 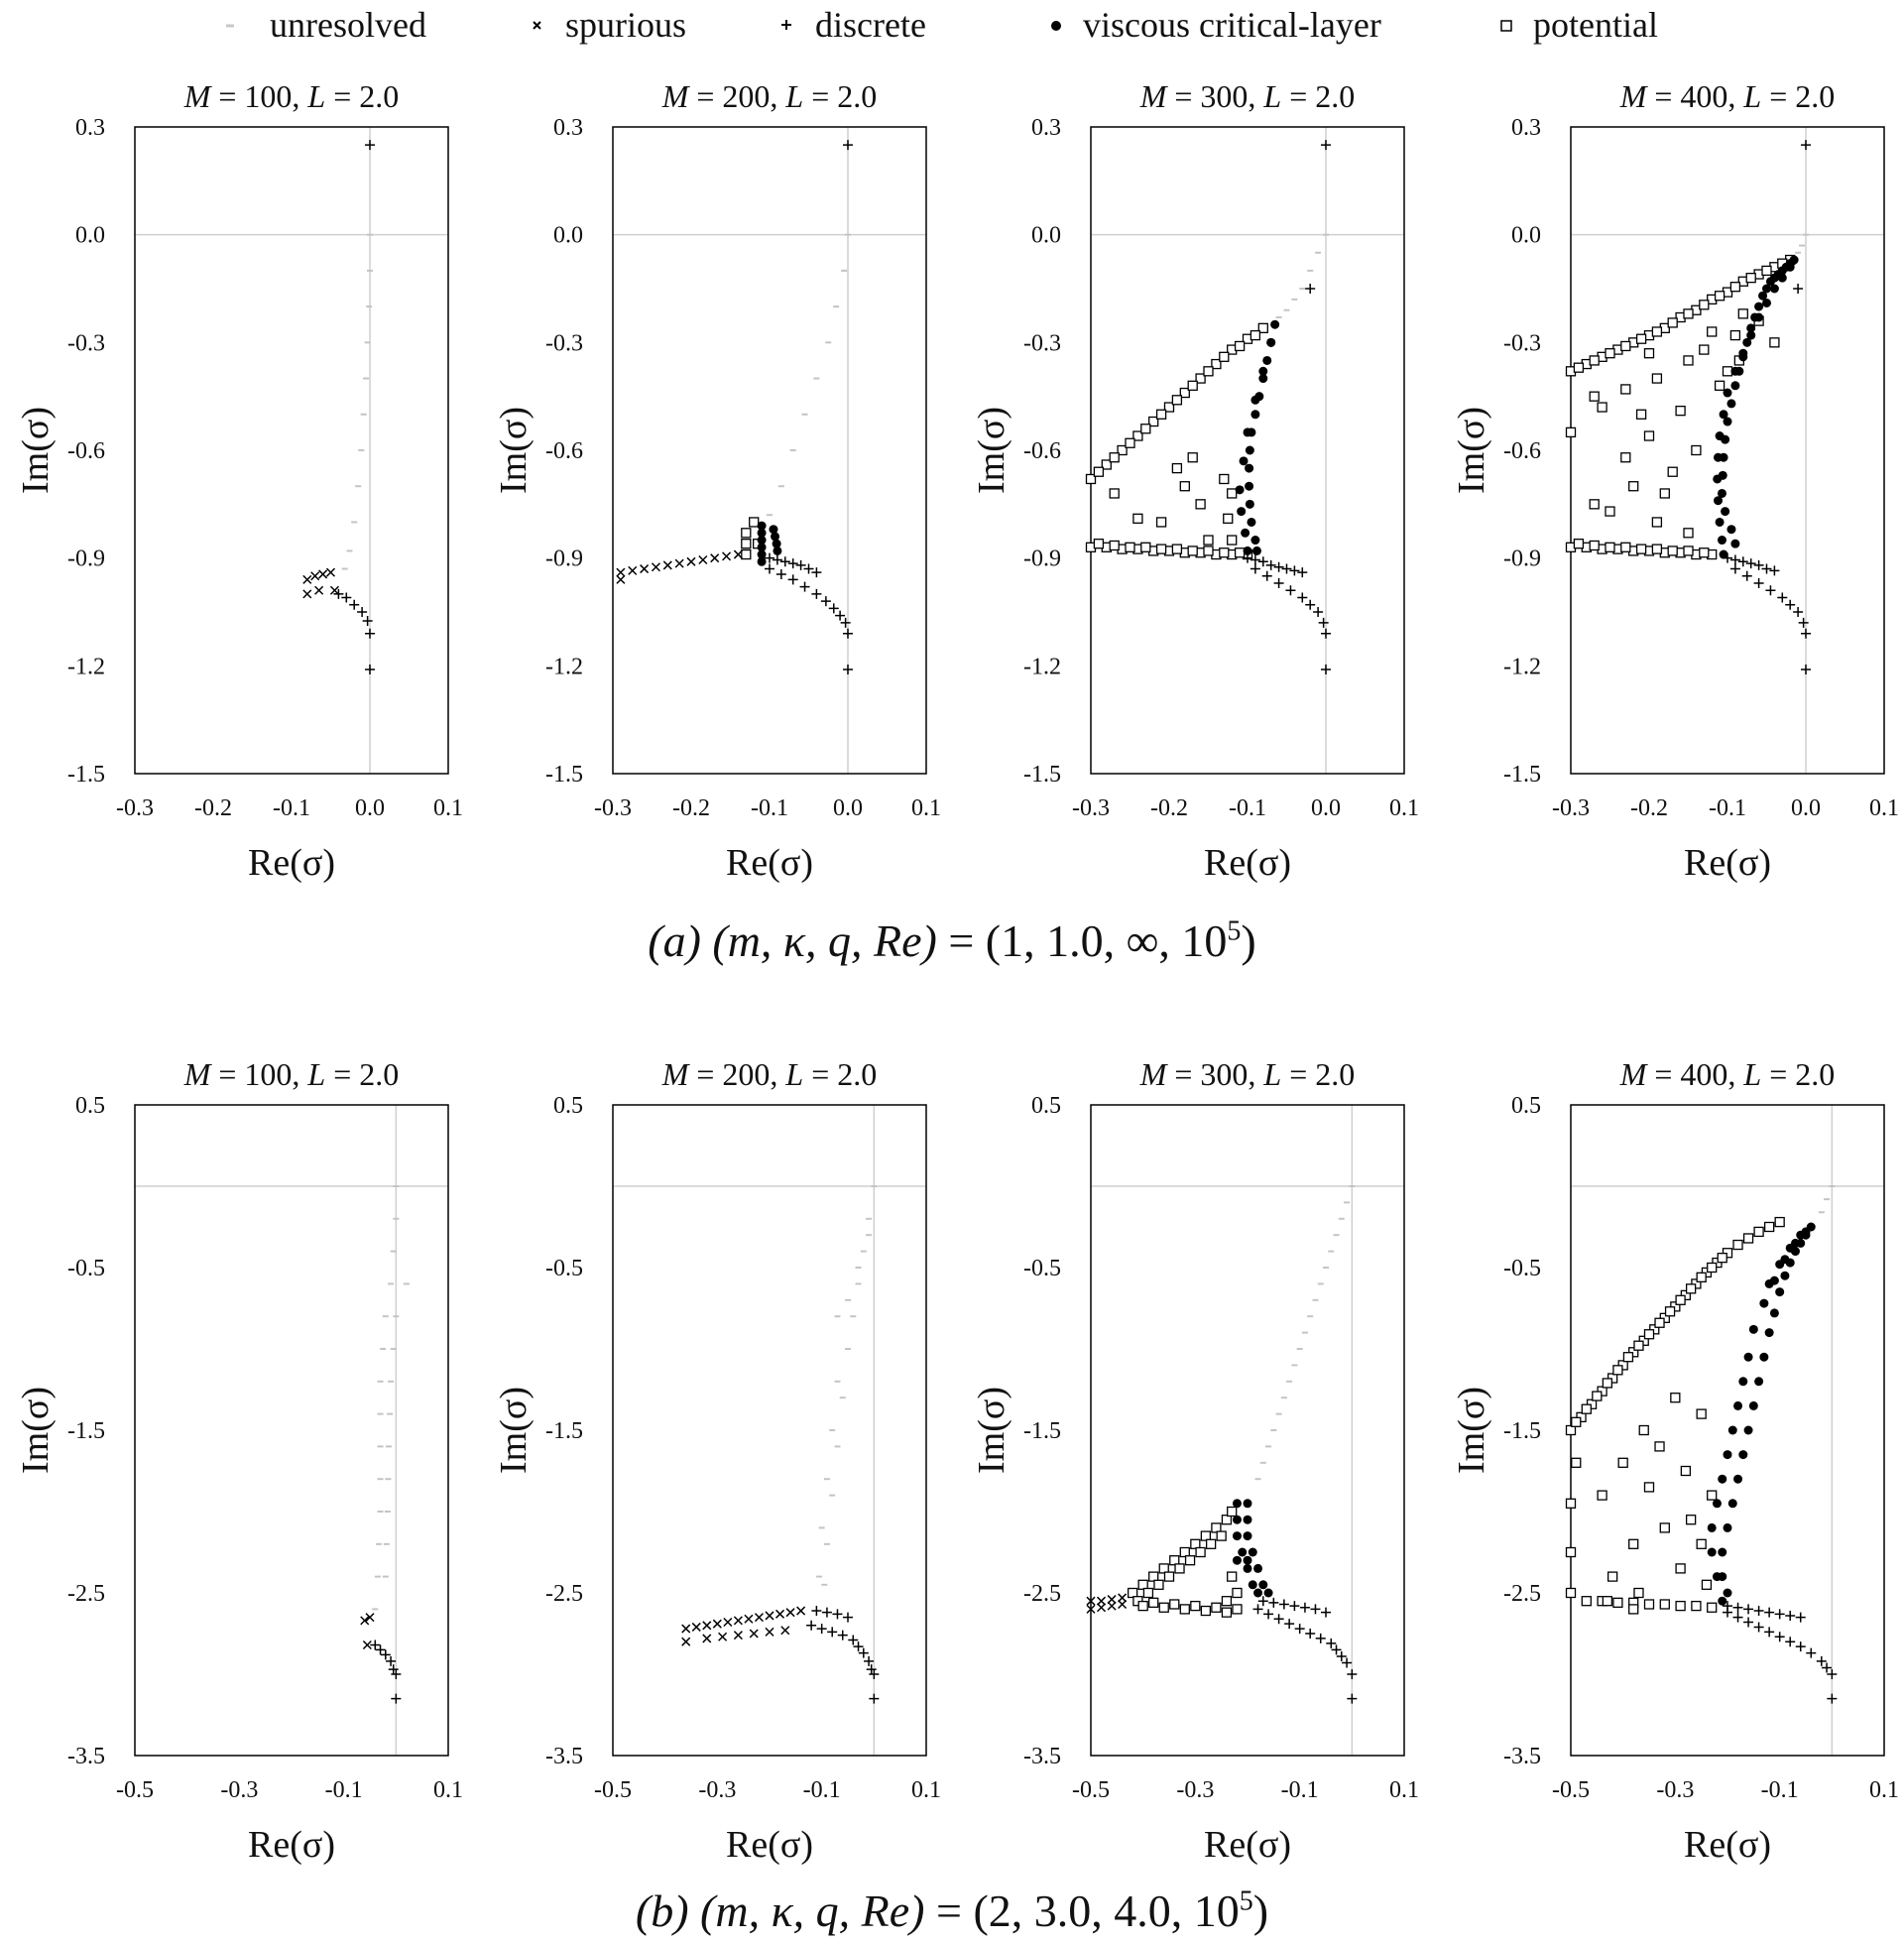 What do you see at coordinates (86, 451) in the screenshot?
I see `y-tick-label: -0.6` at bounding box center [86, 451].